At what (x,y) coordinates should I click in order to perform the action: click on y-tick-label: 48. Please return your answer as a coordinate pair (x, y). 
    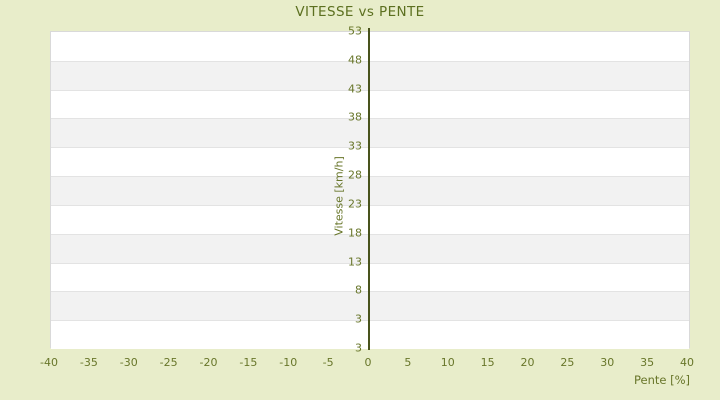
    Looking at the image, I should click on (355, 60).